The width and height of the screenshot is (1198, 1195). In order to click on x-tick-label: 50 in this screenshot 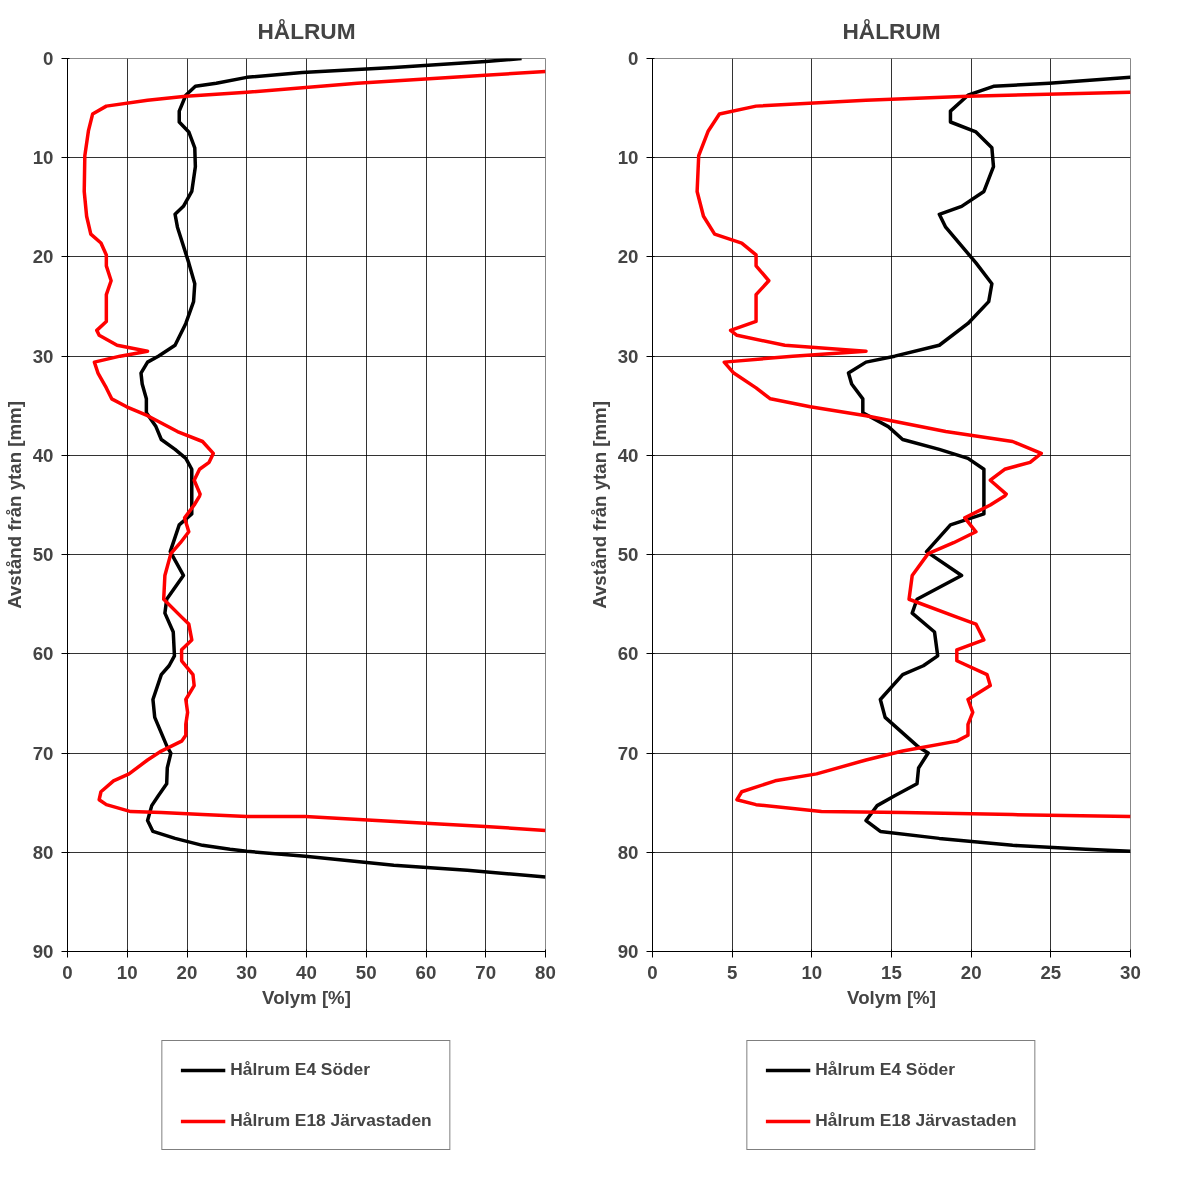, I will do `click(366, 972)`.